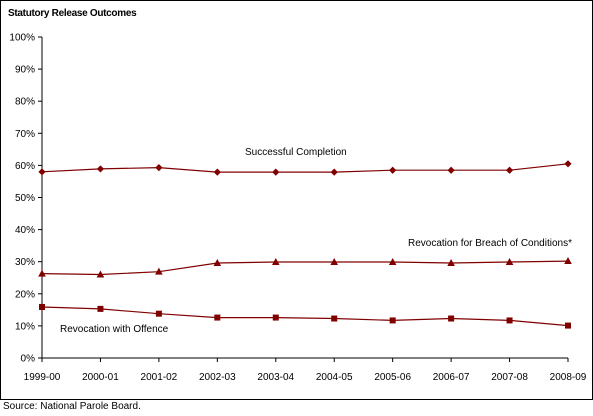  I want to click on series-label-revocation-breach: Revocation for Breach of Conditions*, so click(490, 243).